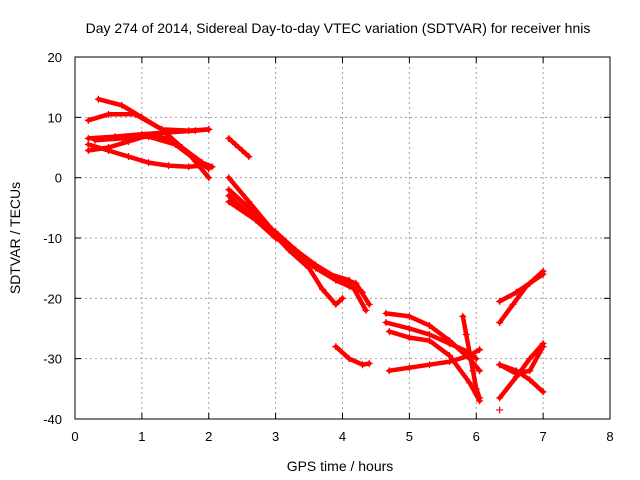 This screenshot has height=480, width=640. What do you see at coordinates (208, 436) in the screenshot?
I see `x-tick-label: 2` at bounding box center [208, 436].